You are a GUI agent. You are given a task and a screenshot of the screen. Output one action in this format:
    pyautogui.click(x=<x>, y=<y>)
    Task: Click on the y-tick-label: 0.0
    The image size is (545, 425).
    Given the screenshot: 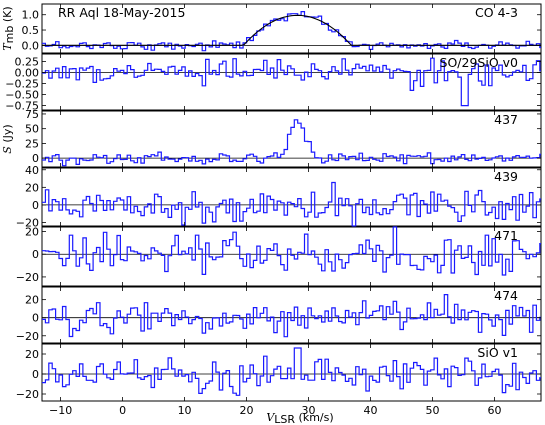 What is the action you would take?
    pyautogui.click(x=31, y=45)
    